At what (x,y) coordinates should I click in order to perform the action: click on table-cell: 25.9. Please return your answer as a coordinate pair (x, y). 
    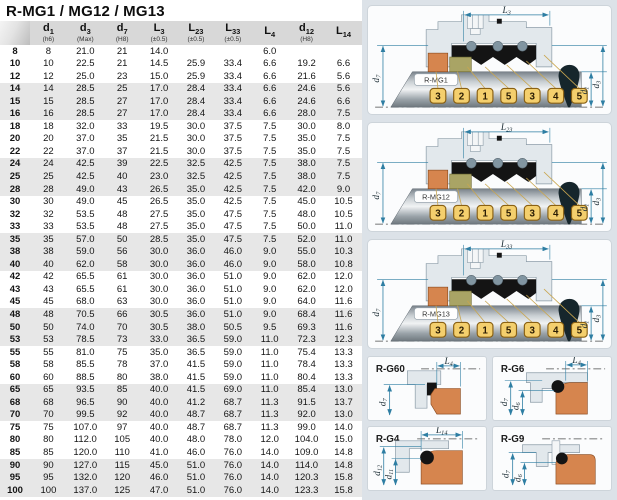
    Looking at the image, I should click on (196, 64).